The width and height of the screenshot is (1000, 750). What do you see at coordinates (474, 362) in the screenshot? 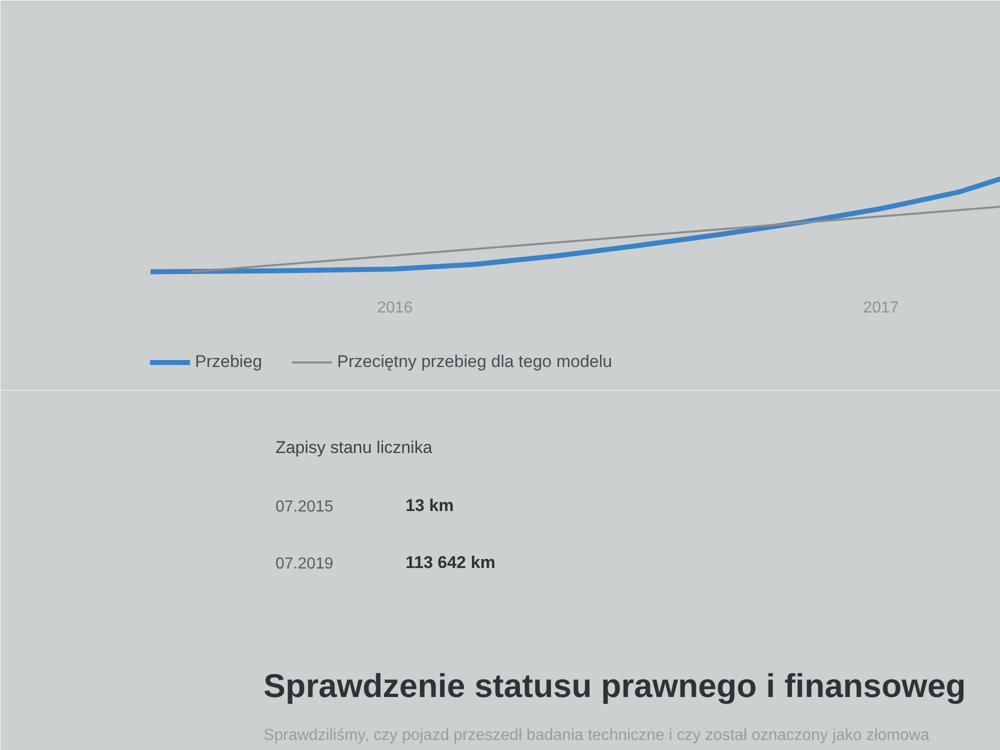
I see `legend-label: Przeciętny przebieg dla tego modelu` at bounding box center [474, 362].